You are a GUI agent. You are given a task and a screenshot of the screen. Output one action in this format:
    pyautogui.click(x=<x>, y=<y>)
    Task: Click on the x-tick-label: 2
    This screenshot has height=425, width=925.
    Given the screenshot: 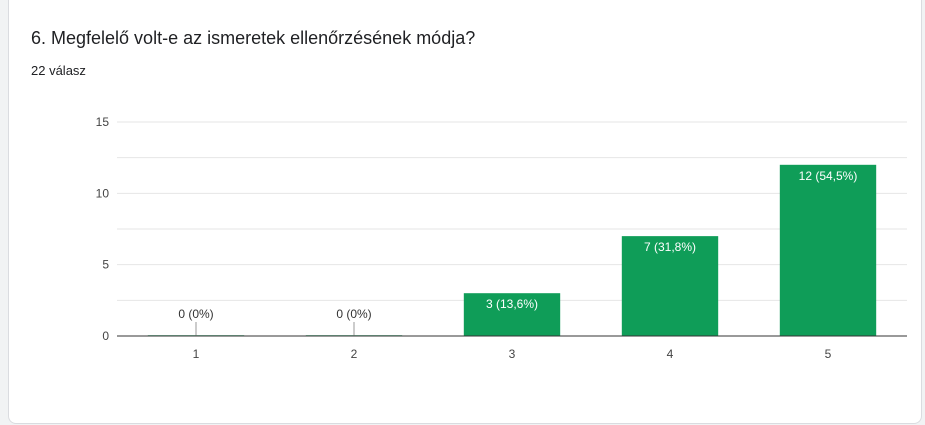 What is the action you would take?
    pyautogui.click(x=354, y=354)
    